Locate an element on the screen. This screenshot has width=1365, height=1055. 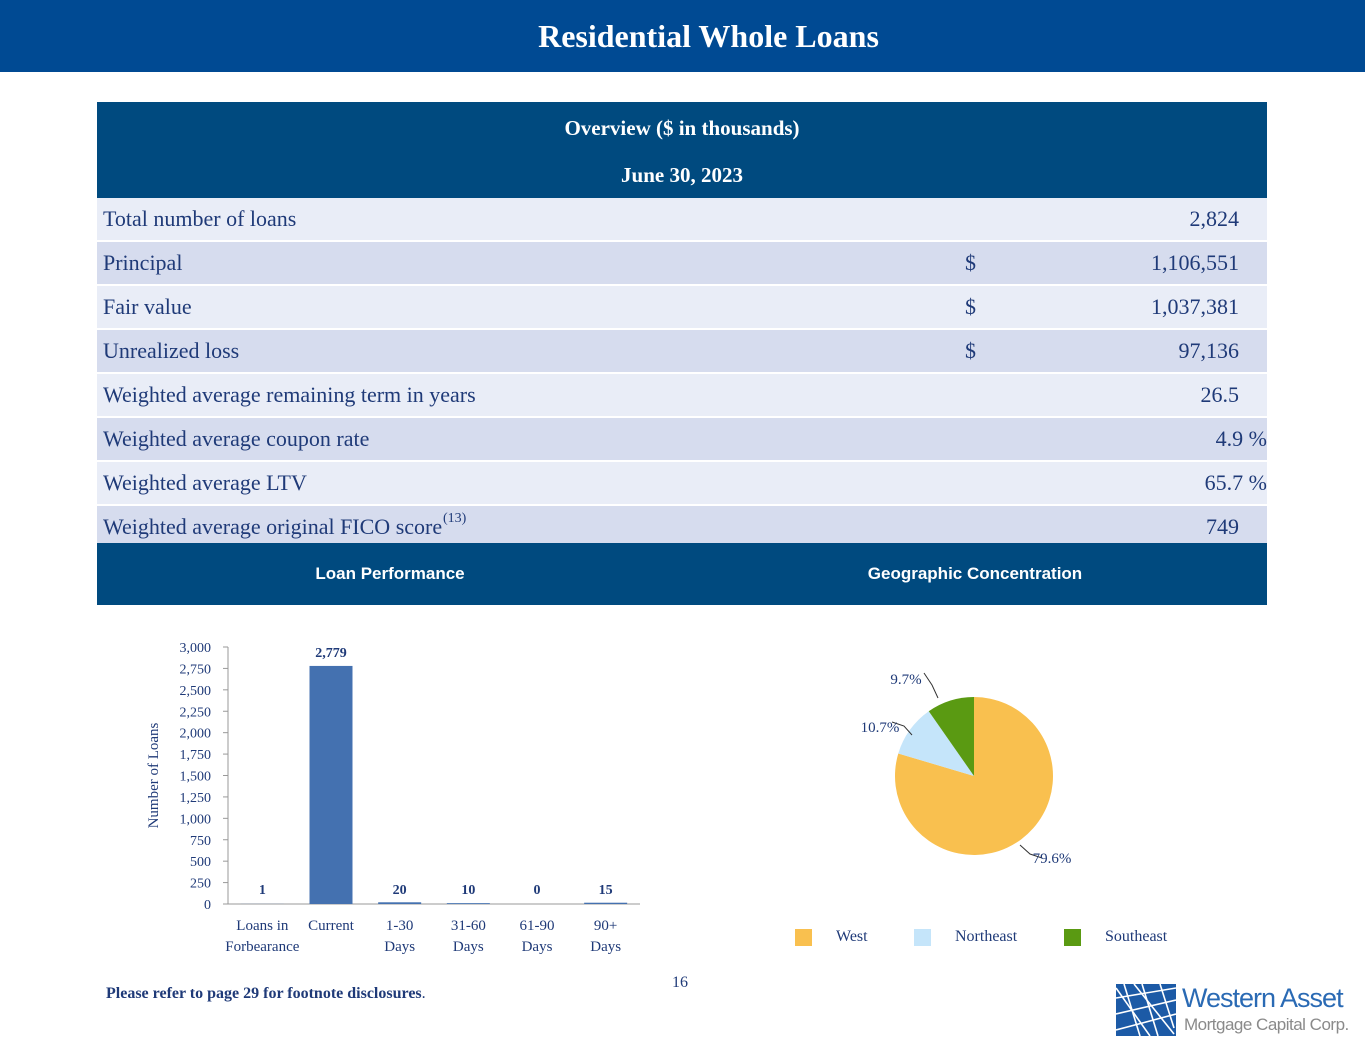
x-category-label: Current is located at coordinates (331, 926).